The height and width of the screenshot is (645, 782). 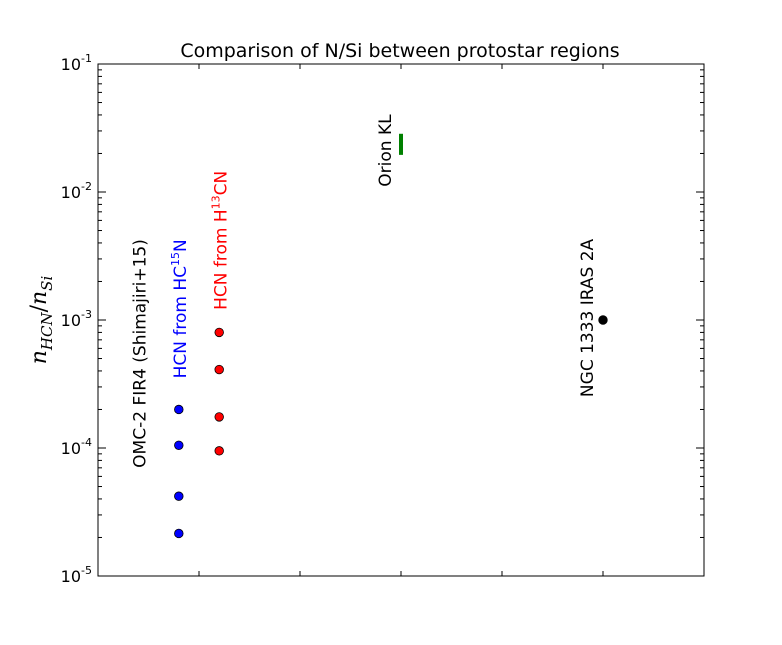 What do you see at coordinates (86, 314) in the screenshot?
I see `y-tick-label-exponent: -3` at bounding box center [86, 314].